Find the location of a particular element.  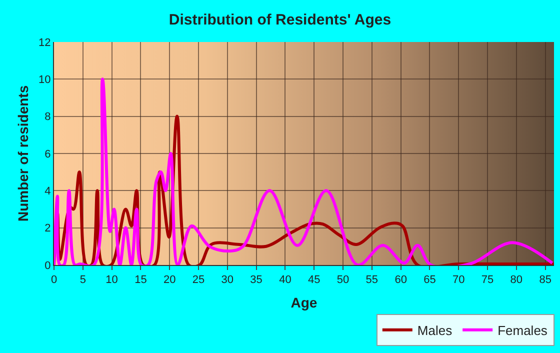

x-tick-label: 70 is located at coordinates (458, 280).